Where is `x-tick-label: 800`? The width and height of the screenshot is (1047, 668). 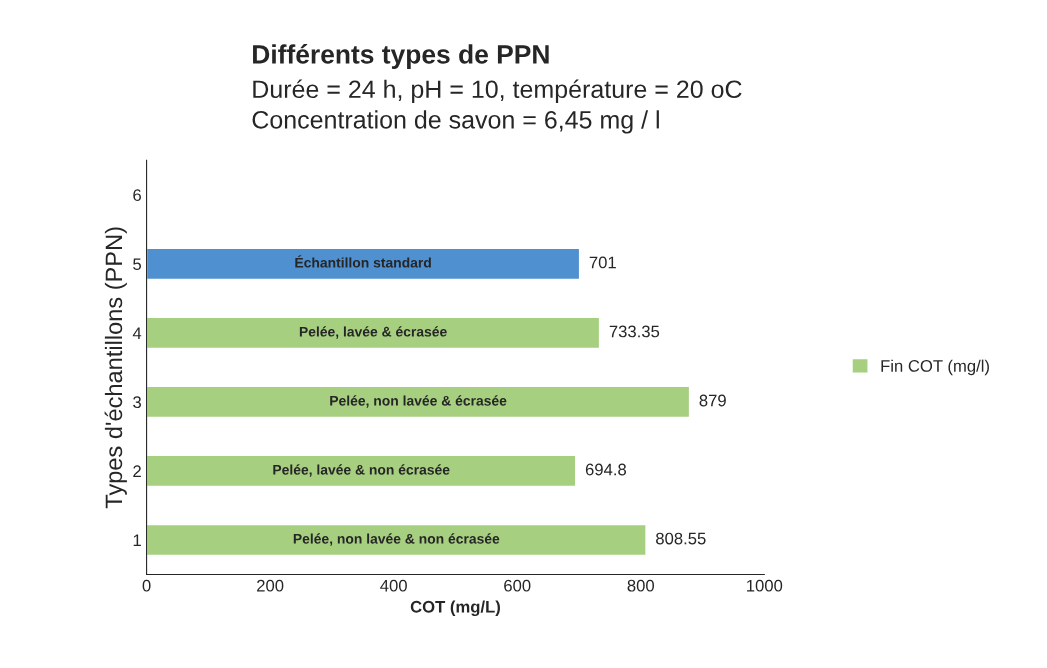 x-tick-label: 800 is located at coordinates (641, 585).